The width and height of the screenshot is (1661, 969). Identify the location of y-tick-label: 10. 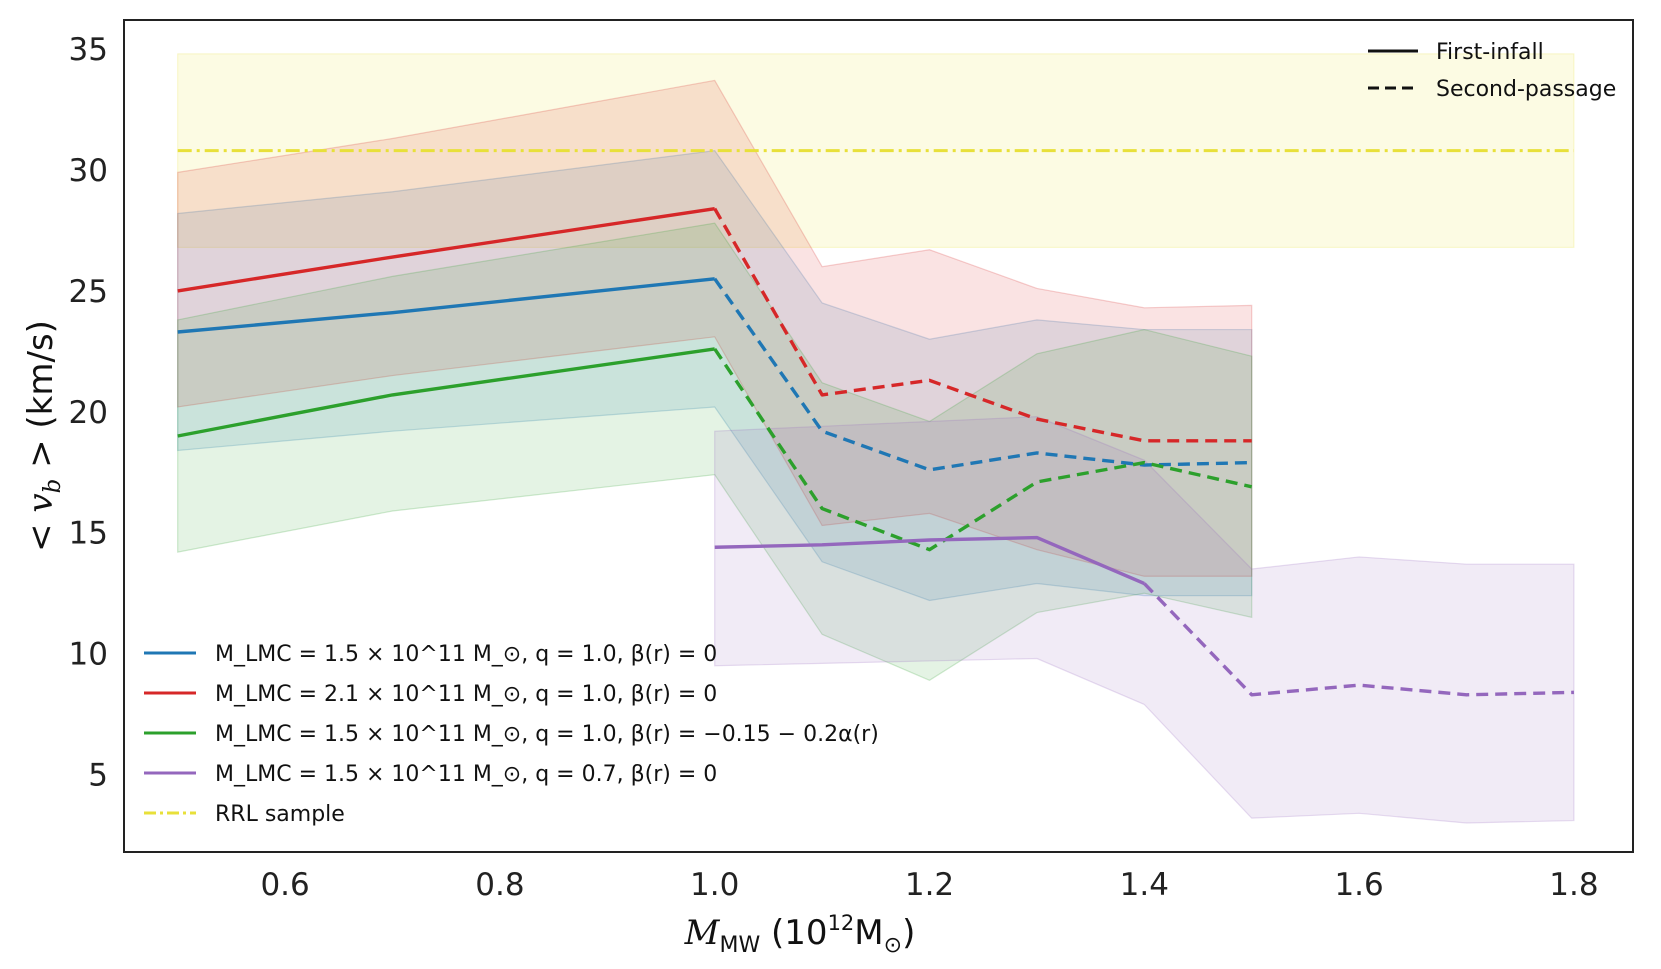
(88, 655).